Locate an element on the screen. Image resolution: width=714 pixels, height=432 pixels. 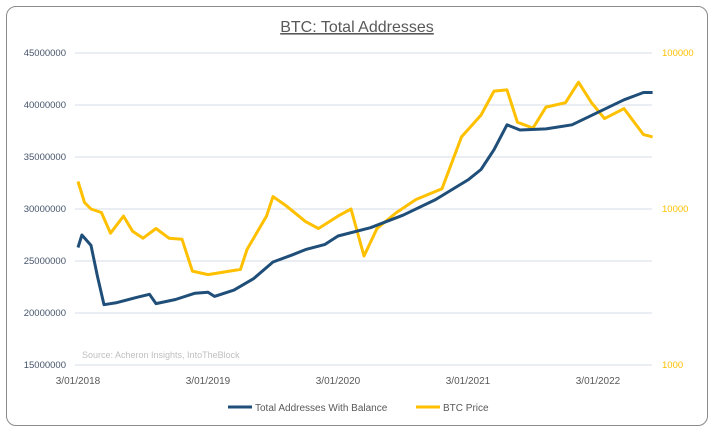
y-left-tick: 30000000 is located at coordinates (45, 209).